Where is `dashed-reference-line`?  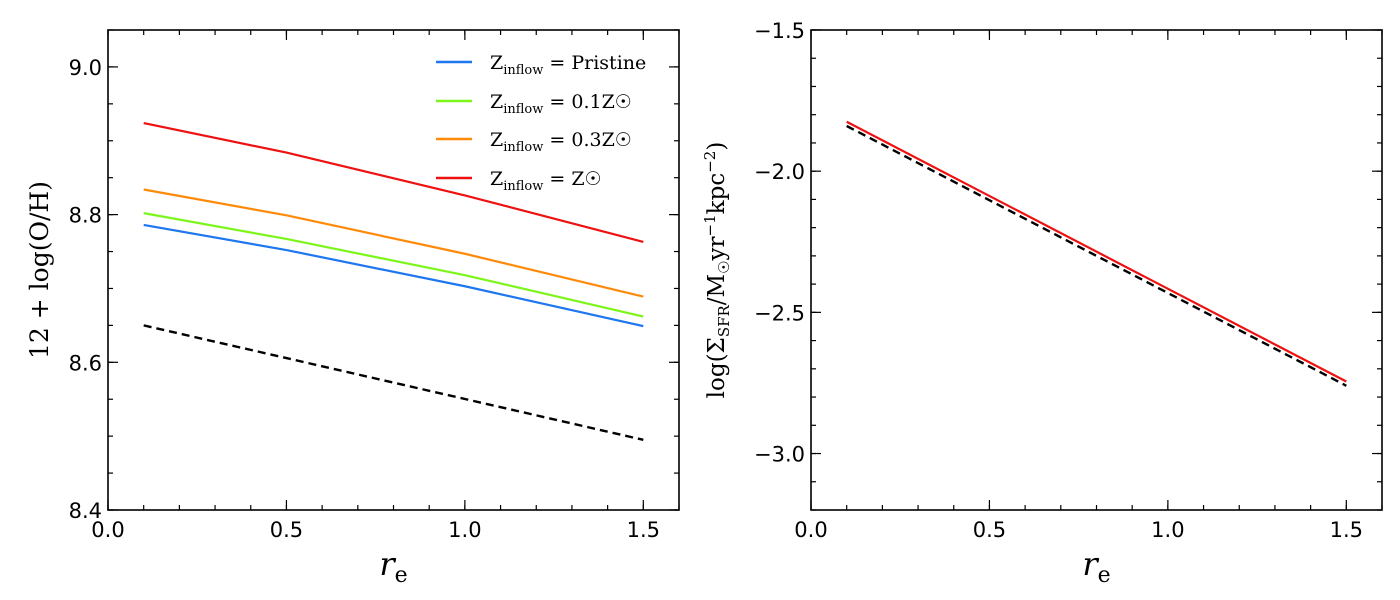
dashed-reference-line is located at coordinates (393, 383).